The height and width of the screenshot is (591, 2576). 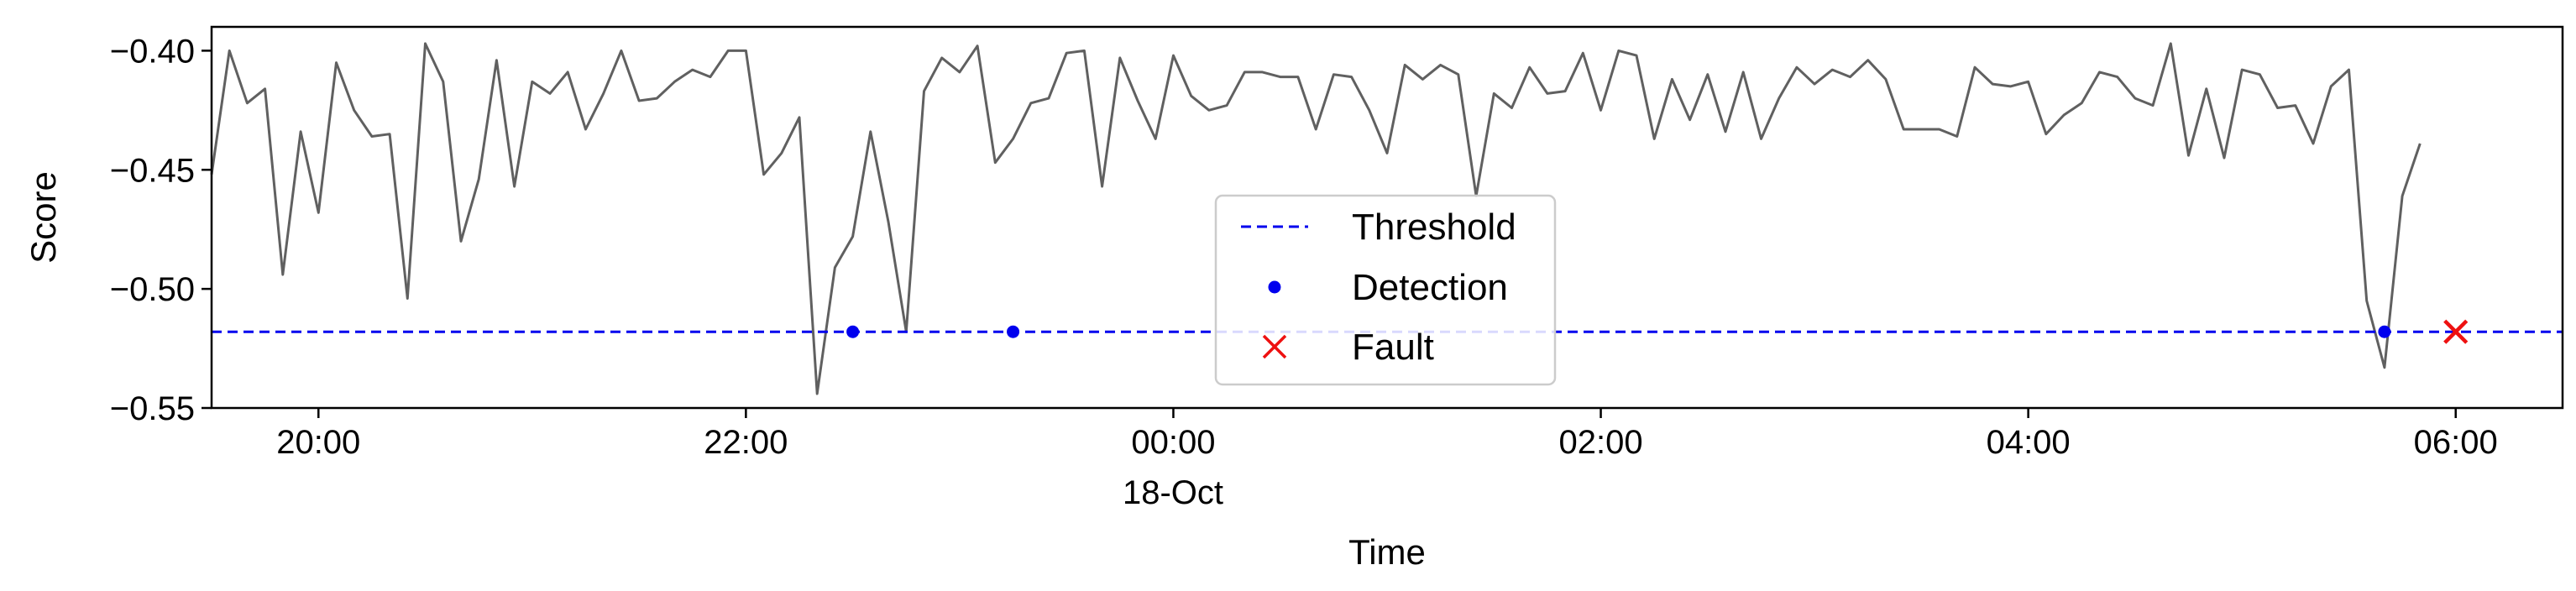 What do you see at coordinates (153, 51) in the screenshot?
I see `y-tick-label: −0.40` at bounding box center [153, 51].